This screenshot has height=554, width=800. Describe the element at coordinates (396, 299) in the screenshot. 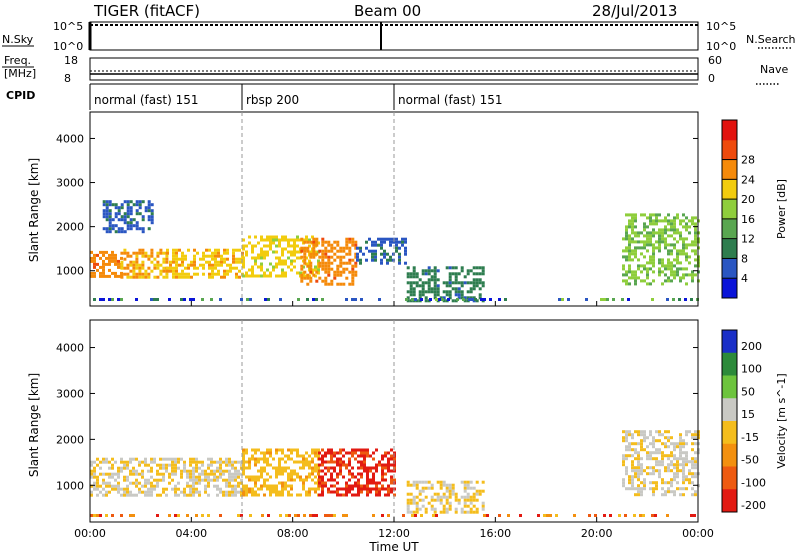

I see `near-range-scatter` at that location.